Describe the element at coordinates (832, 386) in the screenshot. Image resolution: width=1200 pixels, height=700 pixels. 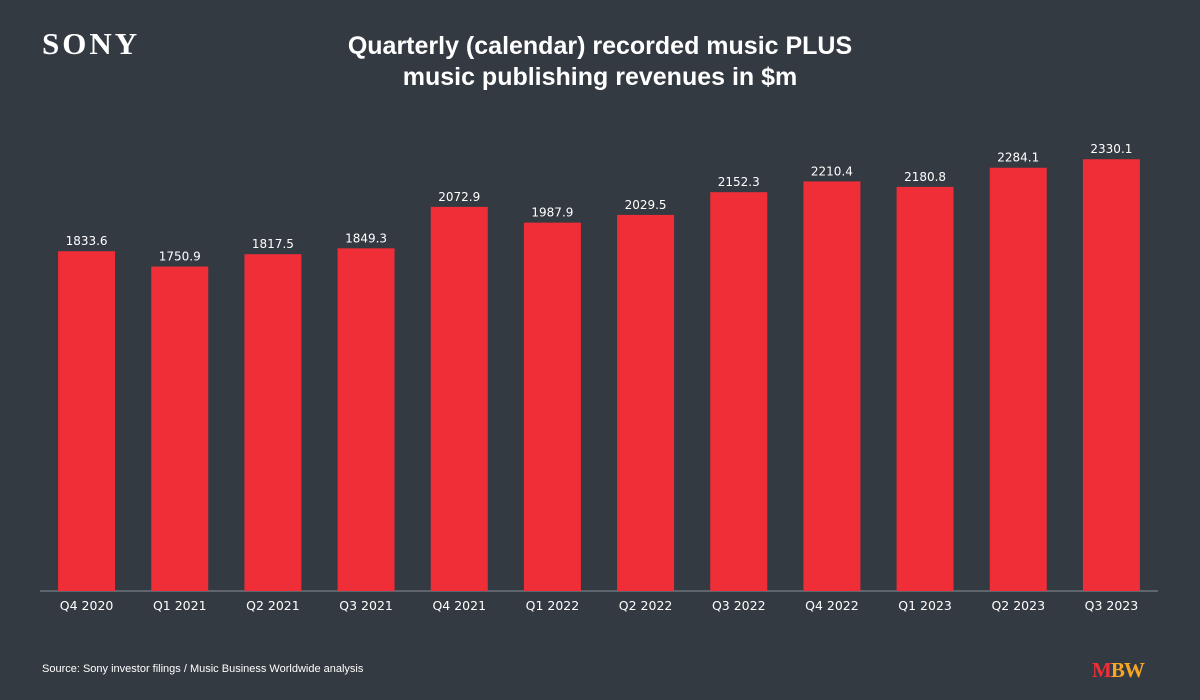
I see `bar-q4-2022` at that location.